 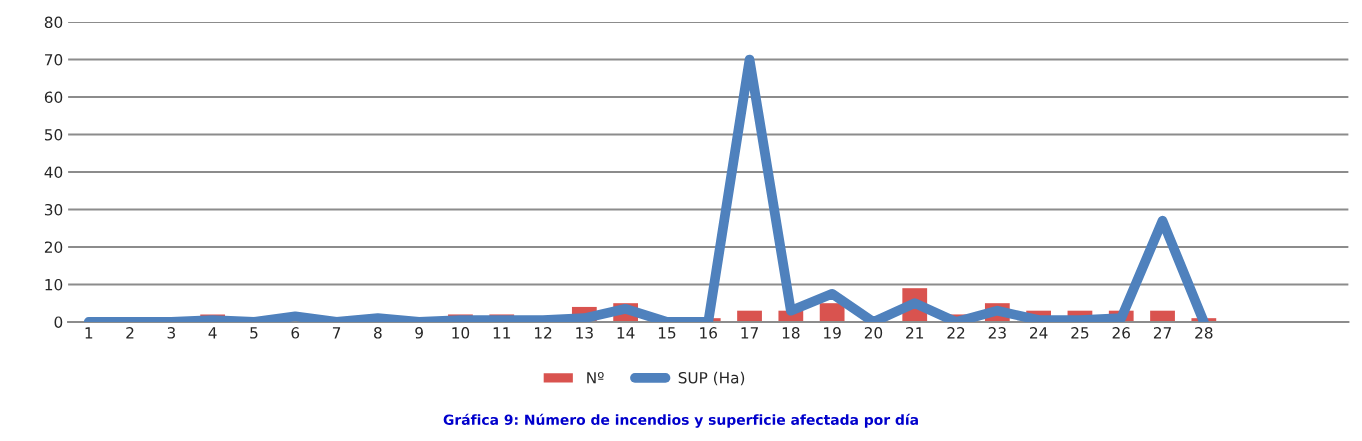 What do you see at coordinates (58, 322) in the screenshot?
I see `y-tick-label: 0` at bounding box center [58, 322].